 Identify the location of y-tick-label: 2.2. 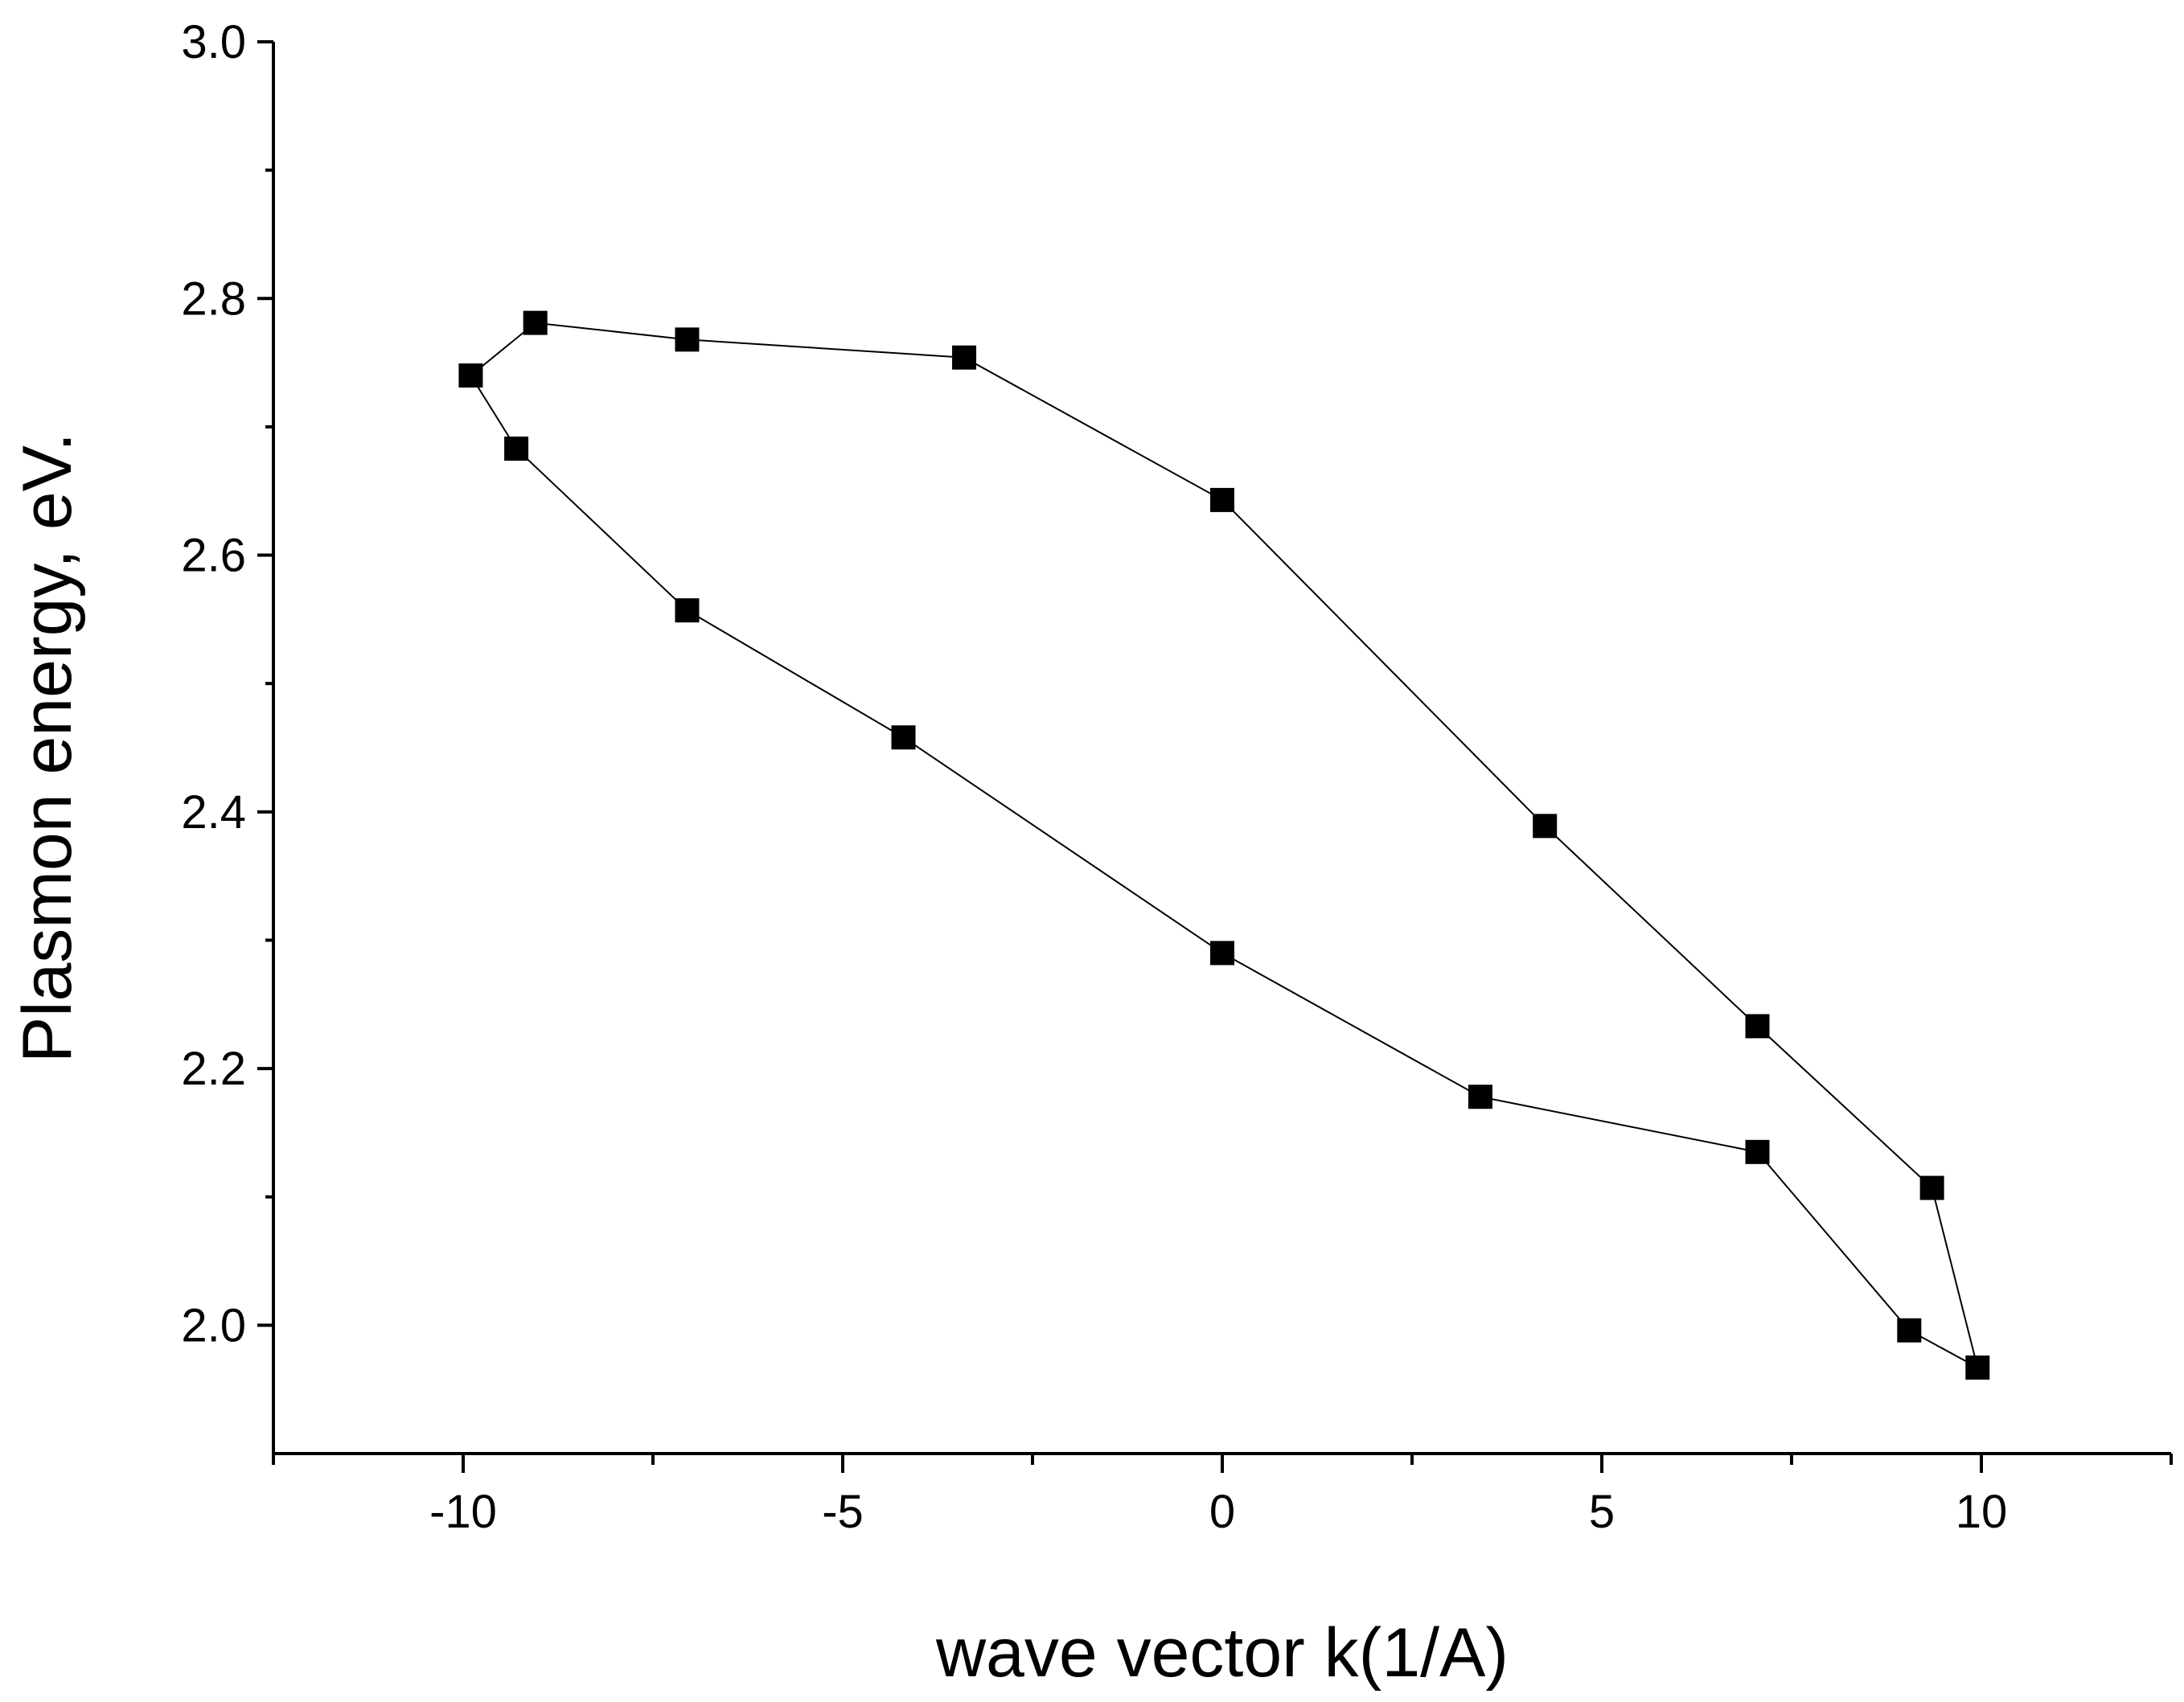
(214, 1069).